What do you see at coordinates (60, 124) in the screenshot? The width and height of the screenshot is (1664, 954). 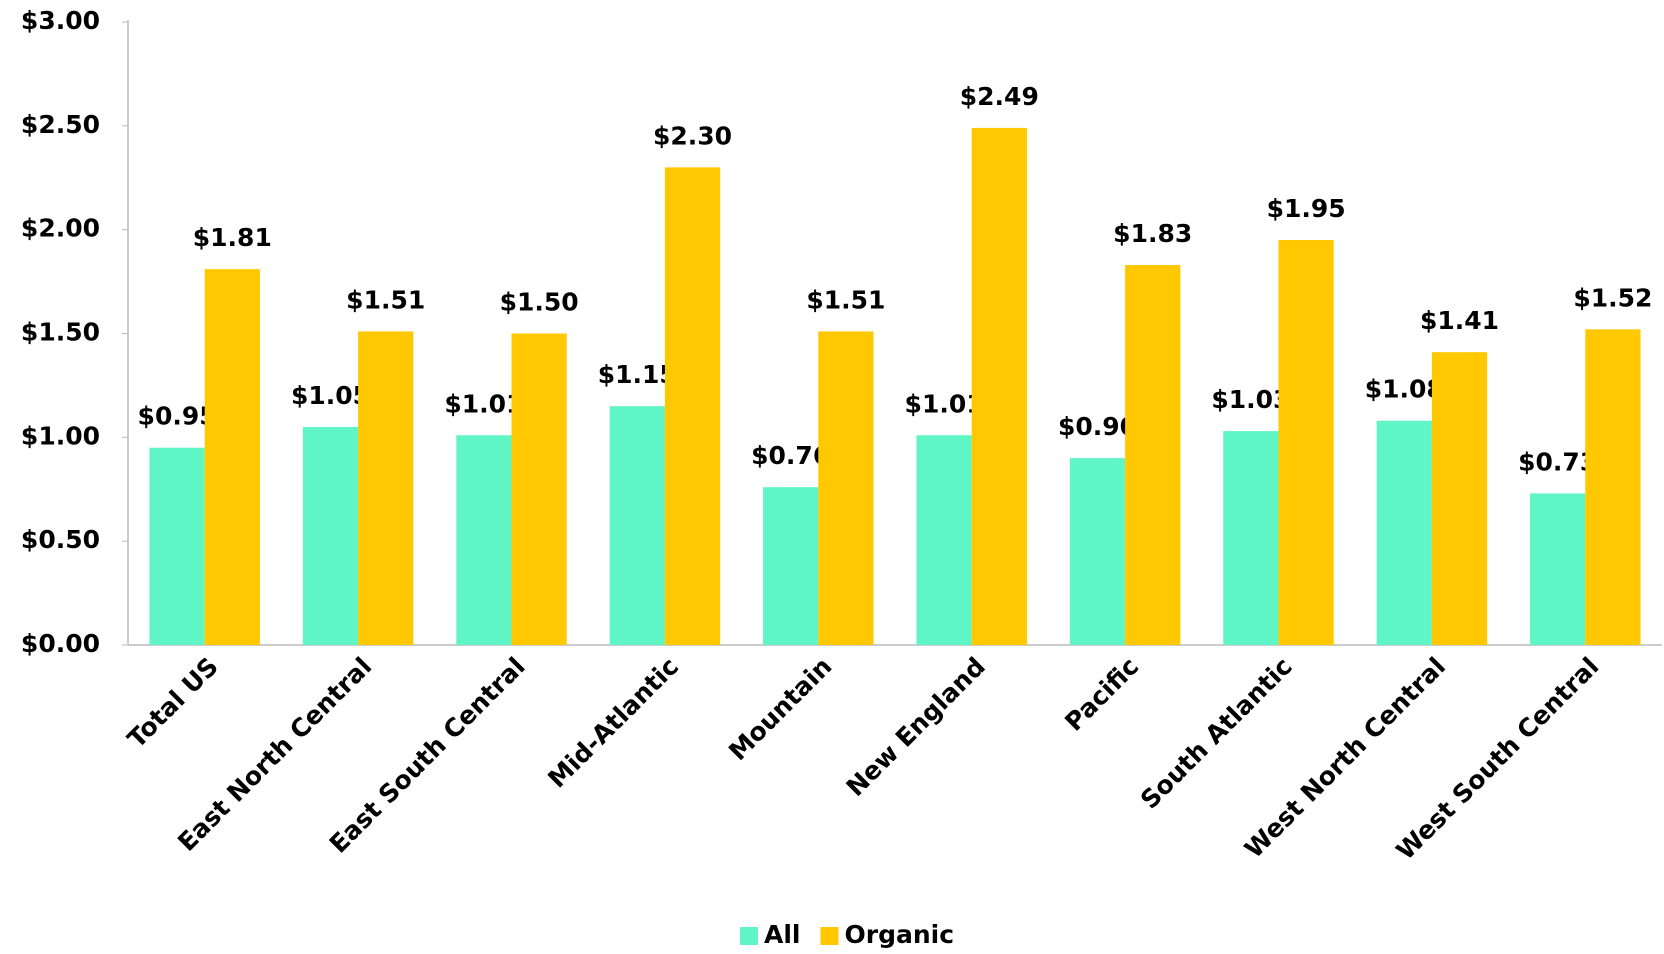 I see `y-tick-label: $2.50` at bounding box center [60, 124].